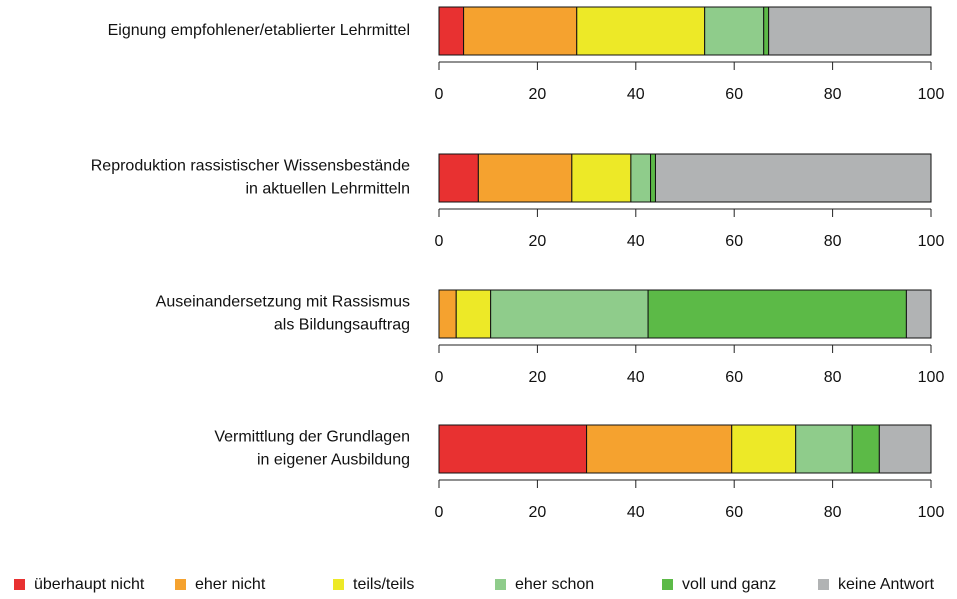  Describe the element at coordinates (886, 584) in the screenshot. I see `legend-label: keine Antwort` at that location.